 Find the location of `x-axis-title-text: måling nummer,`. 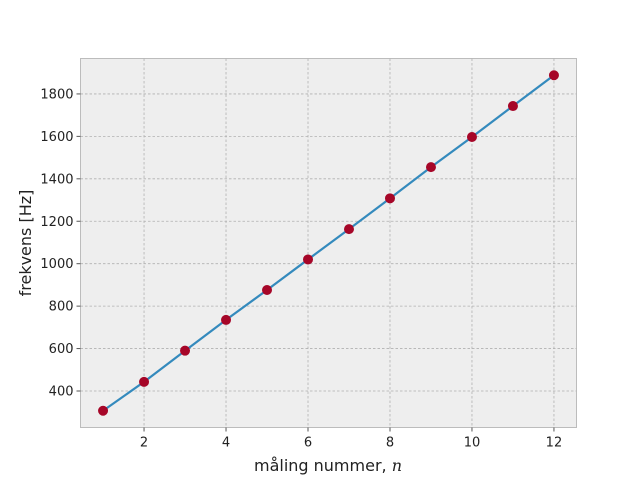

x-axis-title-text: måling nummer, is located at coordinates (323, 465).